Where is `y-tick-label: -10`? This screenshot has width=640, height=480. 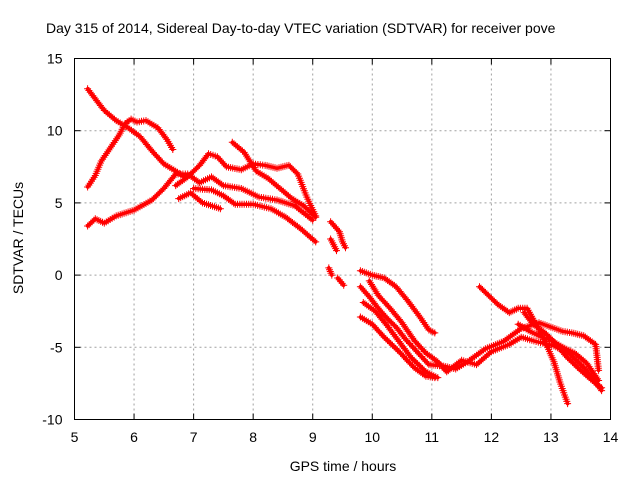
y-tick-label: -10 is located at coordinates (52, 420).